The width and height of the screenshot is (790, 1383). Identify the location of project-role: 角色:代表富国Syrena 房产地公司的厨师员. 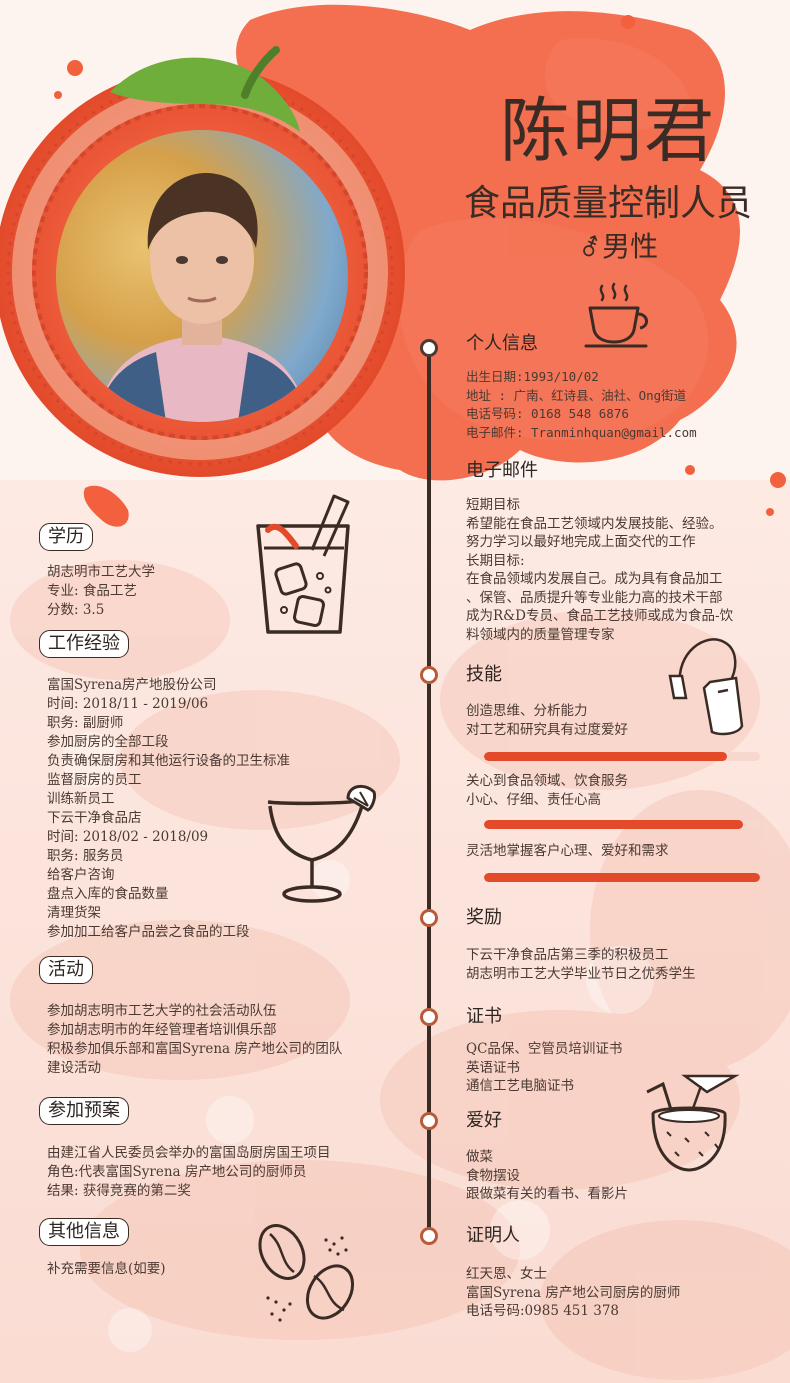
(177, 1172).